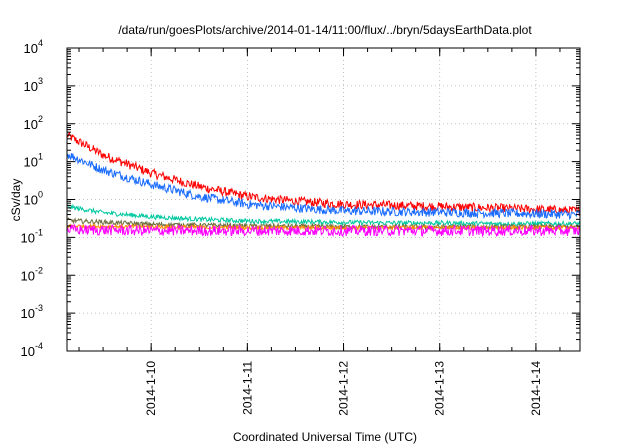 The height and width of the screenshot is (448, 640). I want to click on y-tick-label: 10⁻¹, so click(32, 236).